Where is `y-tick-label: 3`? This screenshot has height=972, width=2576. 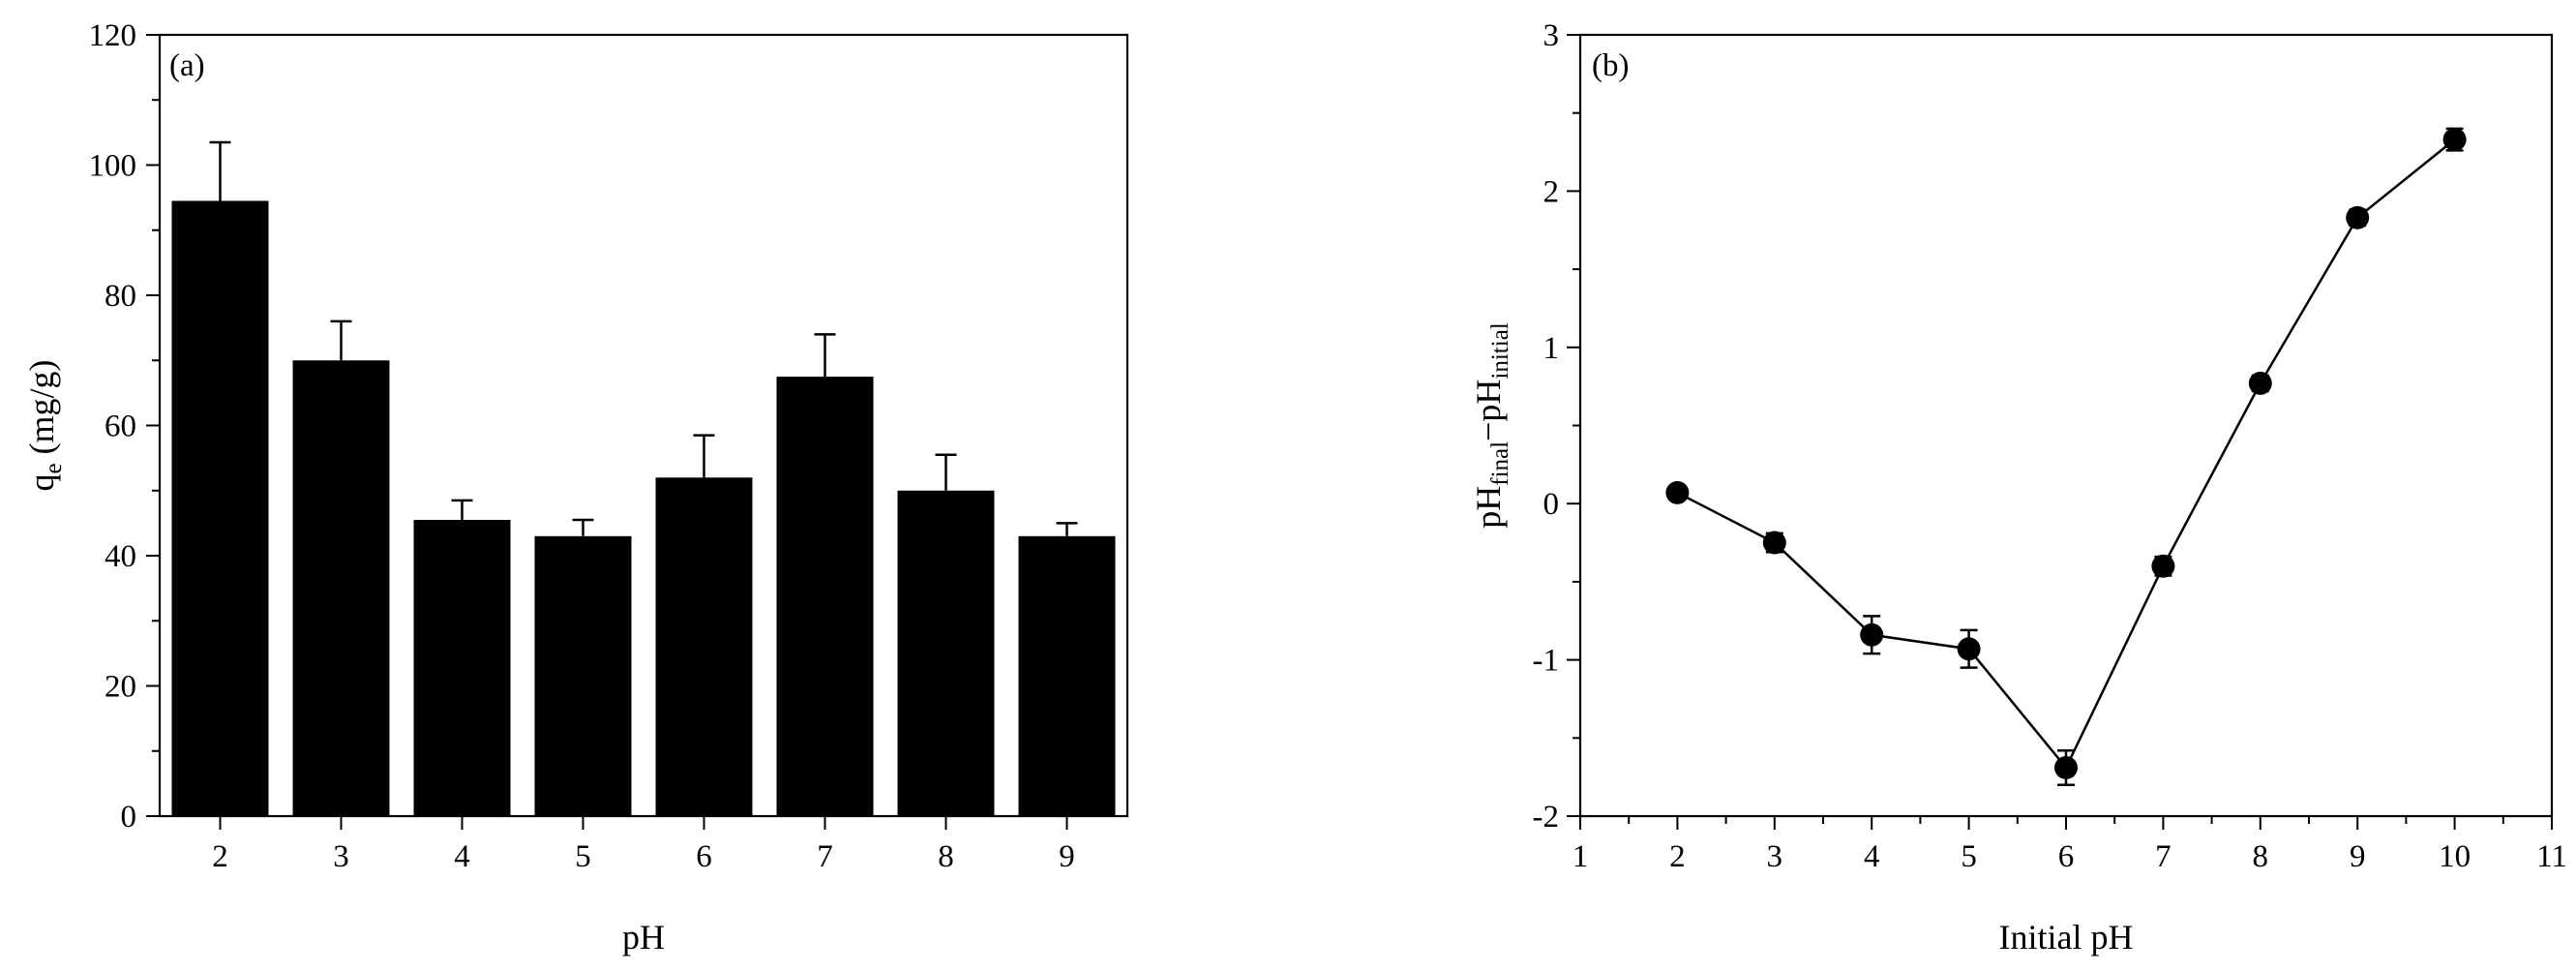
y-tick-label: 3 is located at coordinates (1551, 36).